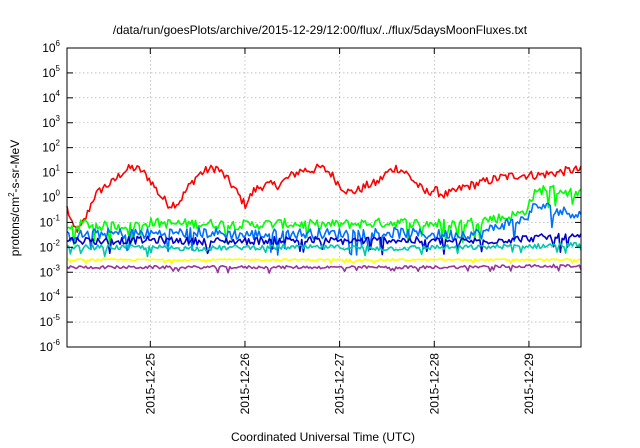  I want to click on y-tick-label-exponent: -4, so click(57, 292).